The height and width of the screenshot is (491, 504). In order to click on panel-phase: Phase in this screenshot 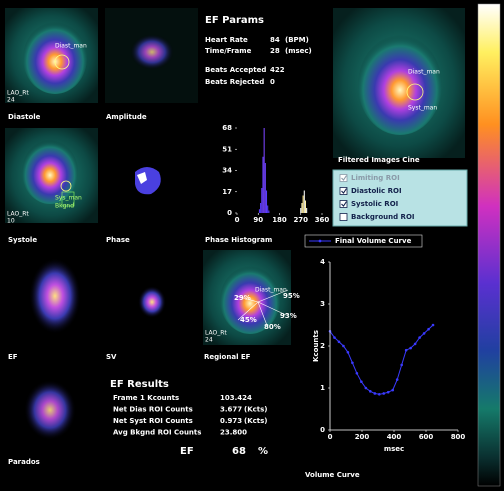, I will do `click(151, 186)`.